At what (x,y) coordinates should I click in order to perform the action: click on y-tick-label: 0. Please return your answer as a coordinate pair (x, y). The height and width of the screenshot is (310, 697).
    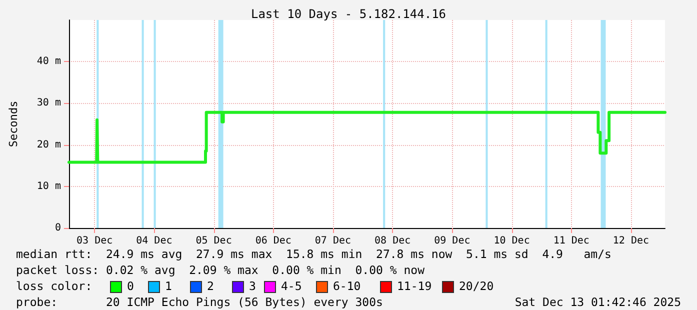
    Looking at the image, I should click on (57, 228).